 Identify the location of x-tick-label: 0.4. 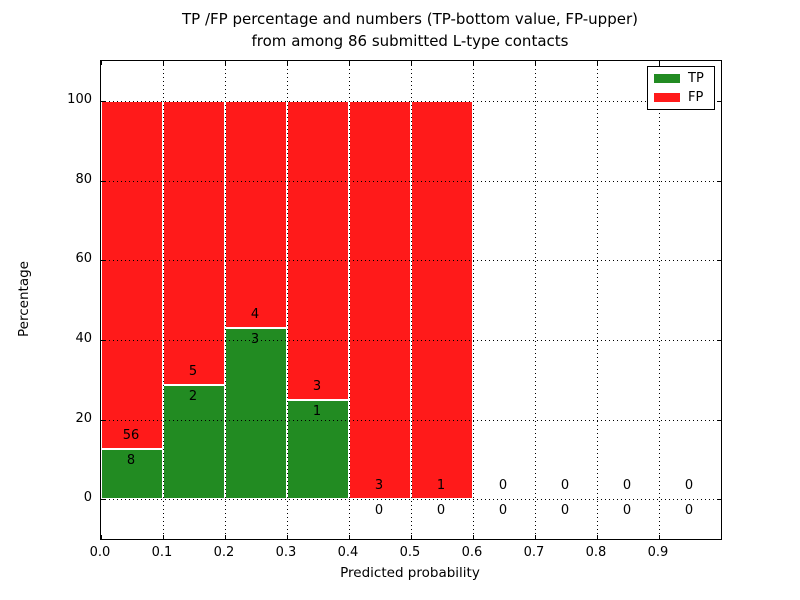
(348, 552).